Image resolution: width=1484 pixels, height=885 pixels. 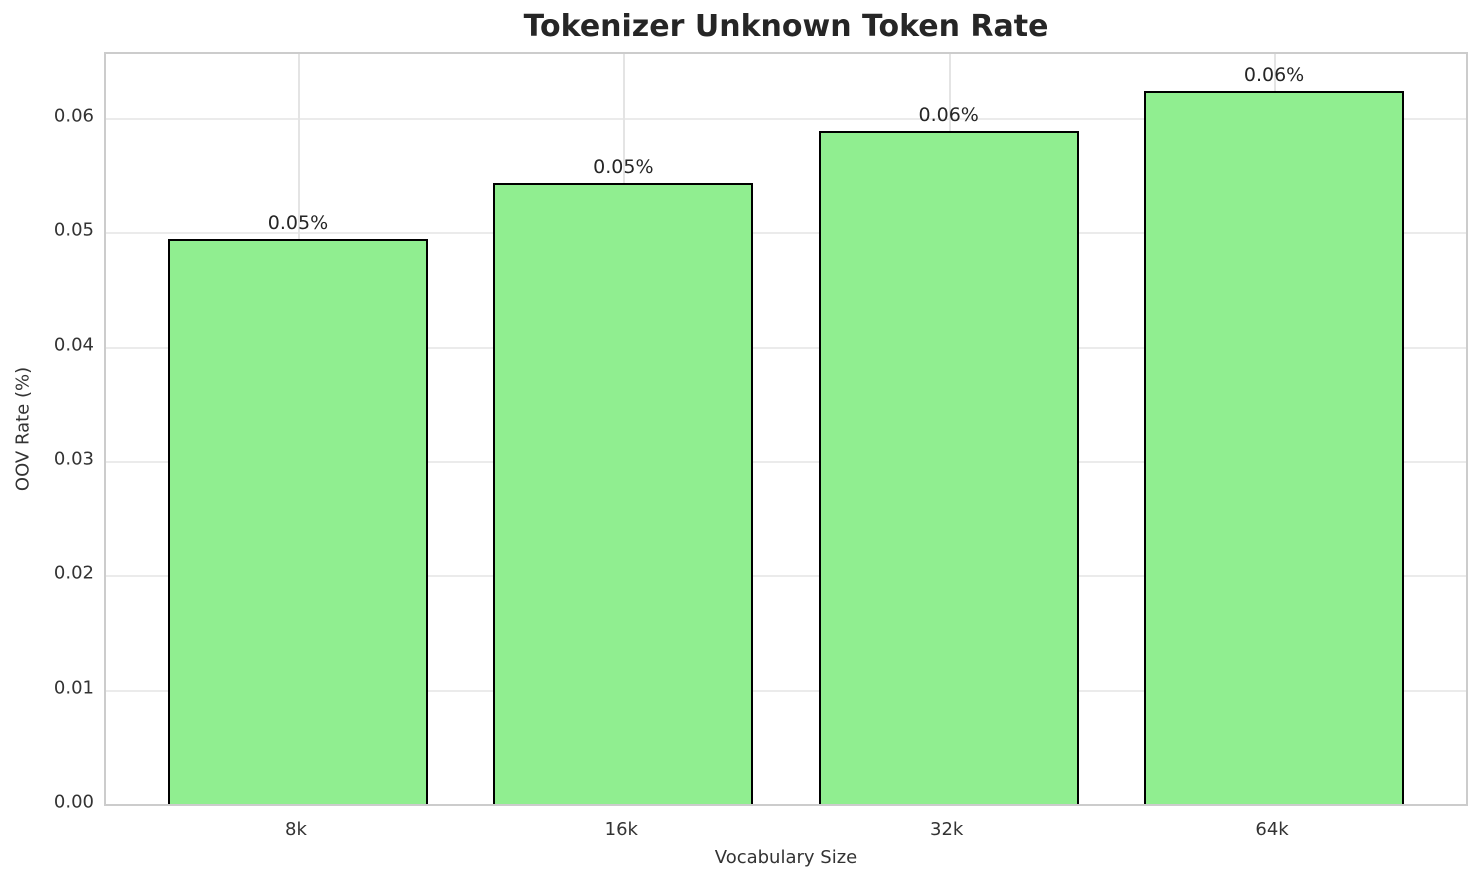 What do you see at coordinates (73, 459) in the screenshot?
I see `ytick-label-0.03: 0.03` at bounding box center [73, 459].